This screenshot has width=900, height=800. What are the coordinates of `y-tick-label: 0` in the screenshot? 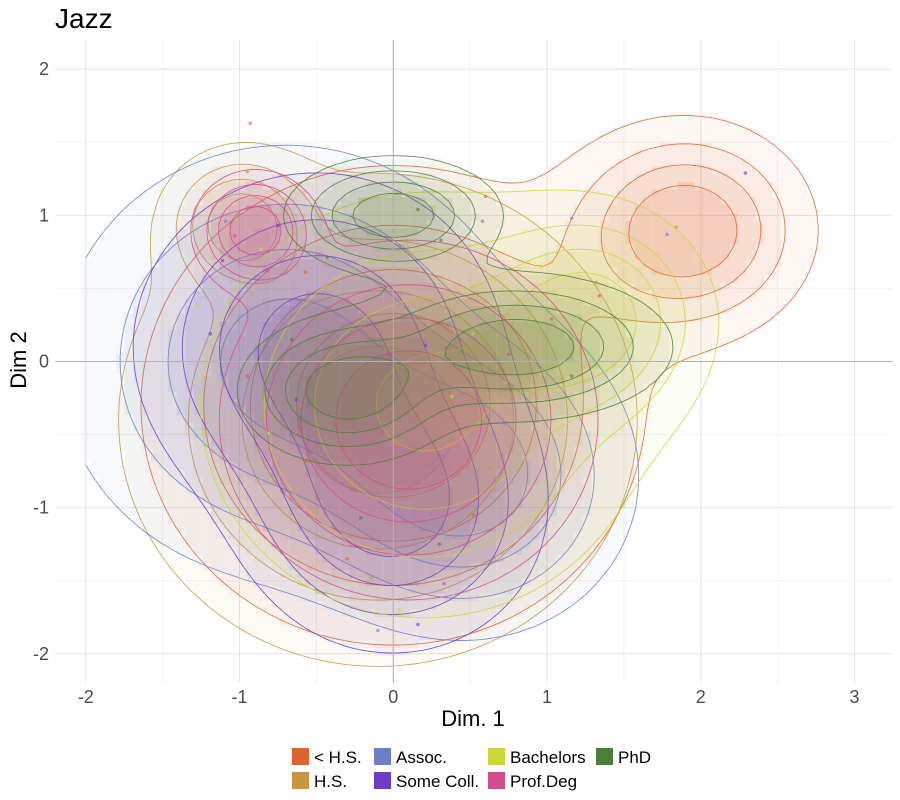 It's located at (44, 362).